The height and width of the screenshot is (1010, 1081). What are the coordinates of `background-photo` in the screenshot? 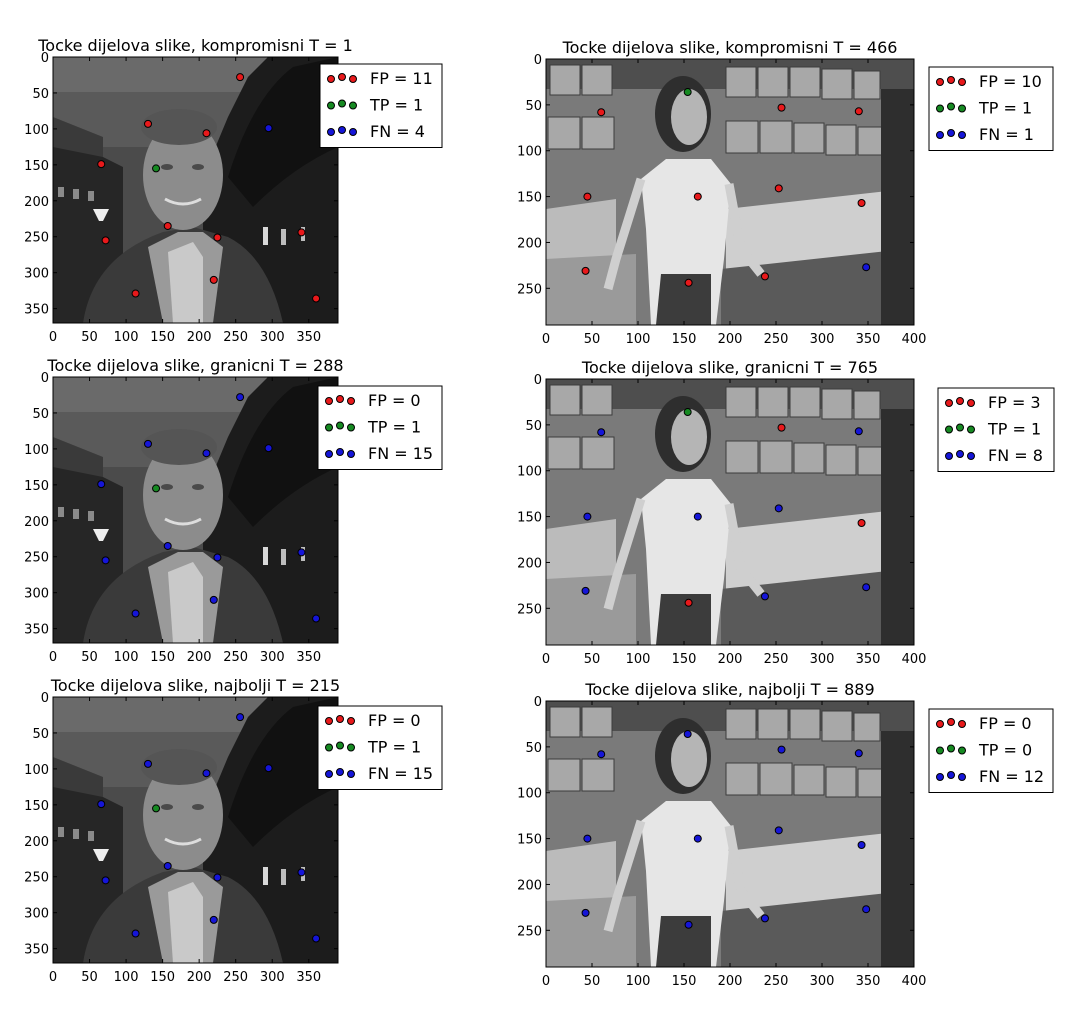 It's located at (730, 834).